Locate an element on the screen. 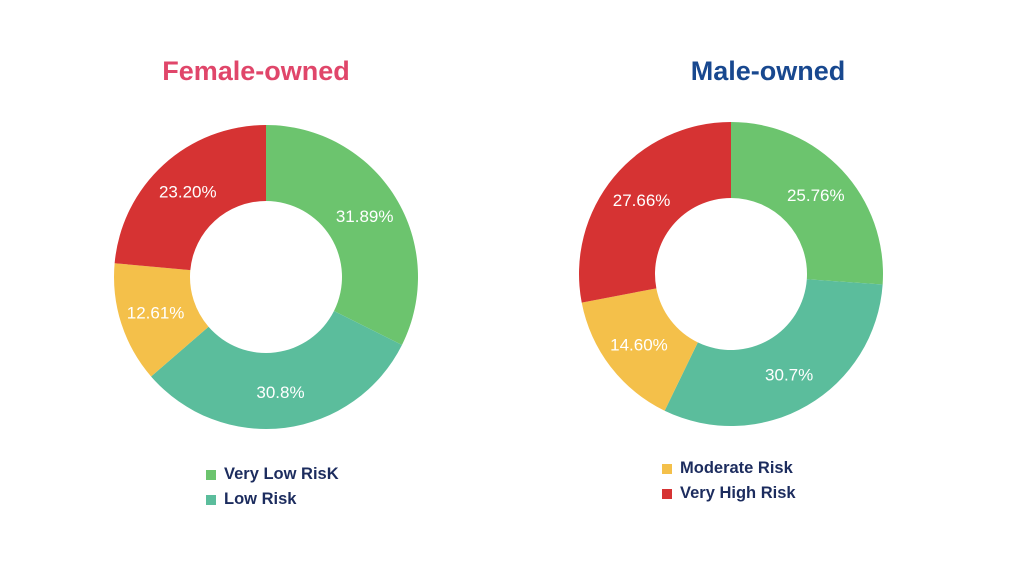  slice-label: 14.60% is located at coordinates (639, 345).